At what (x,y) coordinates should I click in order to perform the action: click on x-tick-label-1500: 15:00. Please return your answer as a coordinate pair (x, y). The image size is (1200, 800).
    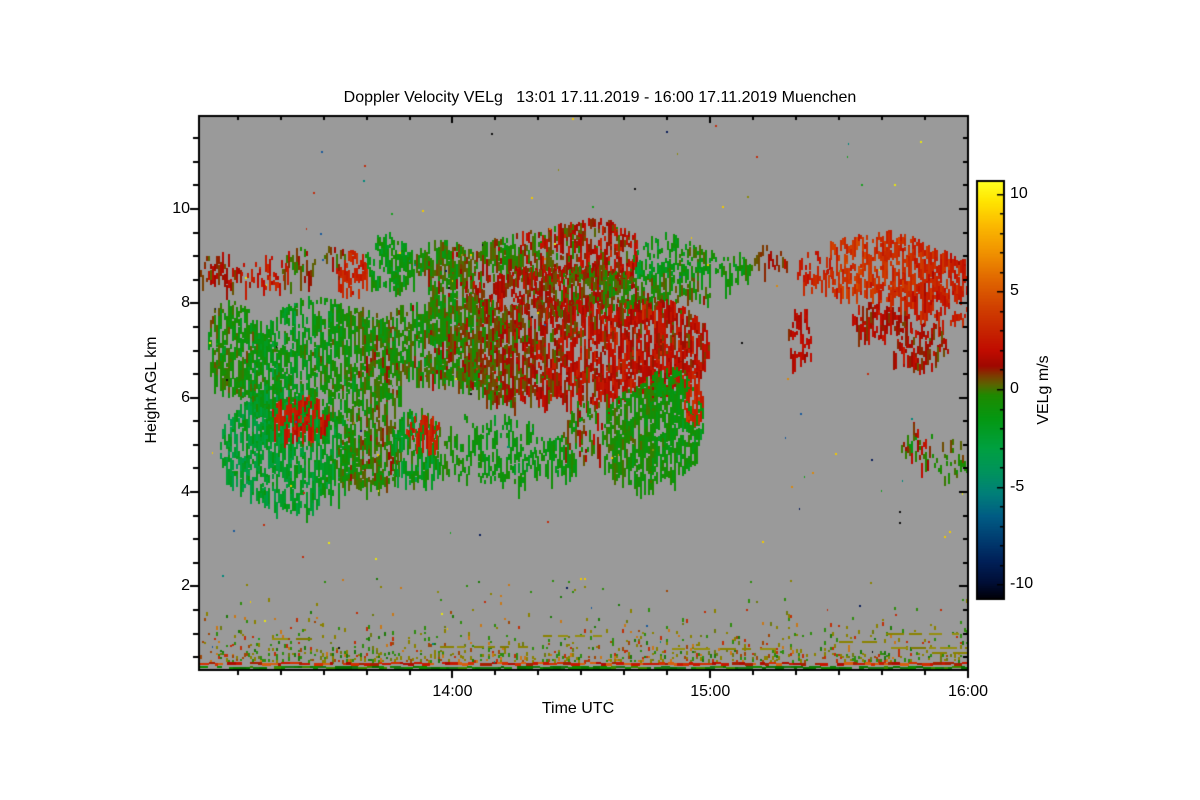
    Looking at the image, I should click on (710, 691).